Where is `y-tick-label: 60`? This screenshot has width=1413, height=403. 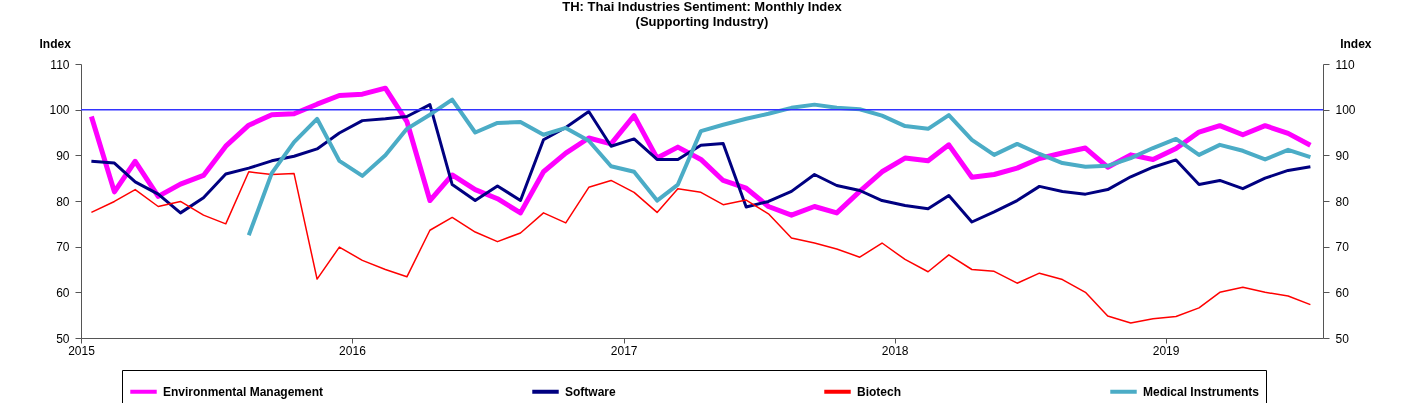
y-tick-label: 60 is located at coordinates (63, 292).